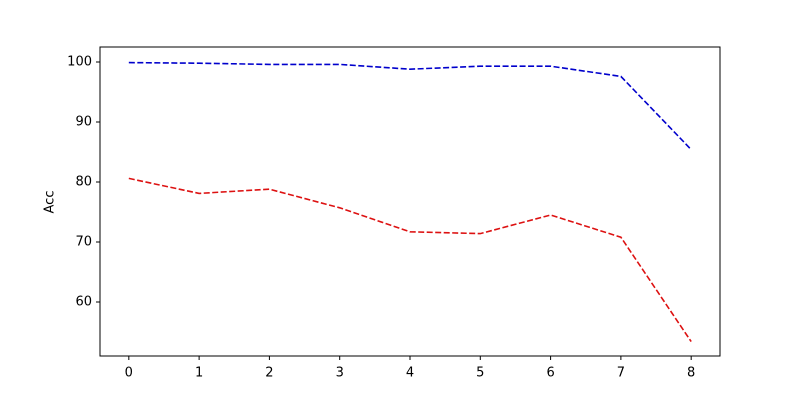 The width and height of the screenshot is (800, 400). What do you see at coordinates (83, 242) in the screenshot?
I see `y-tick-label: 70` at bounding box center [83, 242].